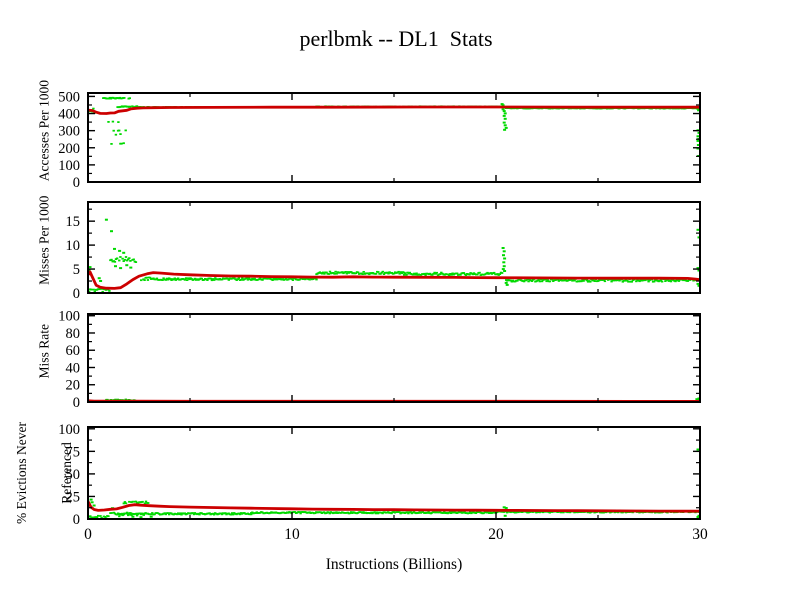 The height and width of the screenshot is (612, 792). I want to click on svg-text: 50, so click(73, 475).